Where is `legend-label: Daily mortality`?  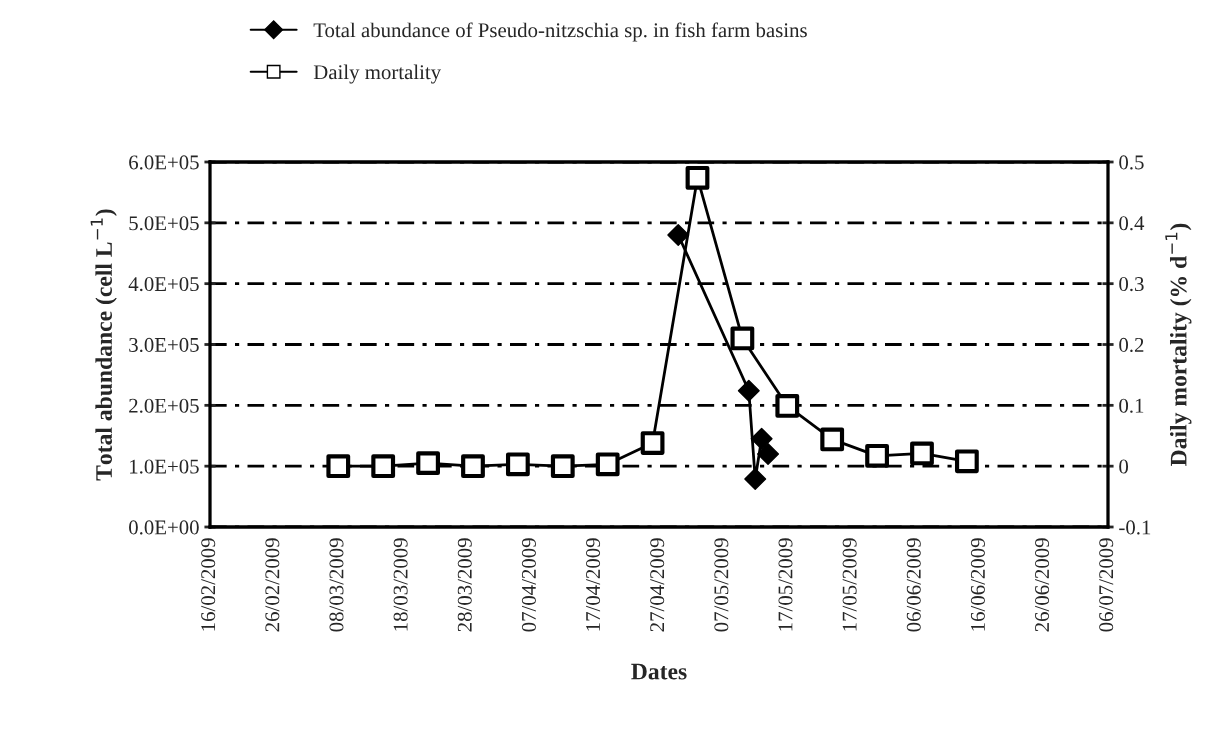
legend-label: Daily mortality is located at coordinates (377, 74).